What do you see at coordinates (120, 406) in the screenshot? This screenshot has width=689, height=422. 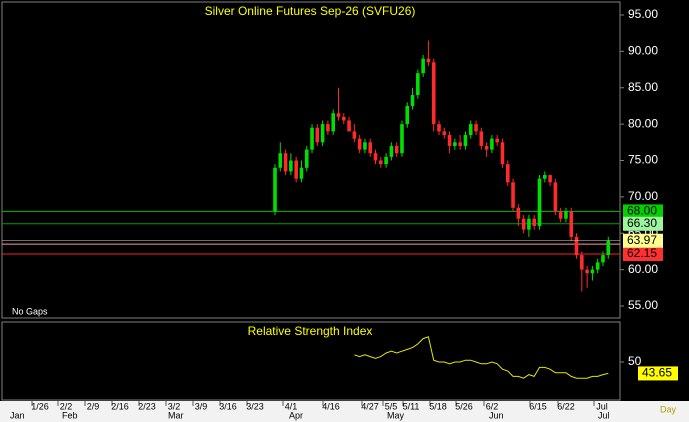 I see `x-tick-label: 2/16` at bounding box center [120, 406].